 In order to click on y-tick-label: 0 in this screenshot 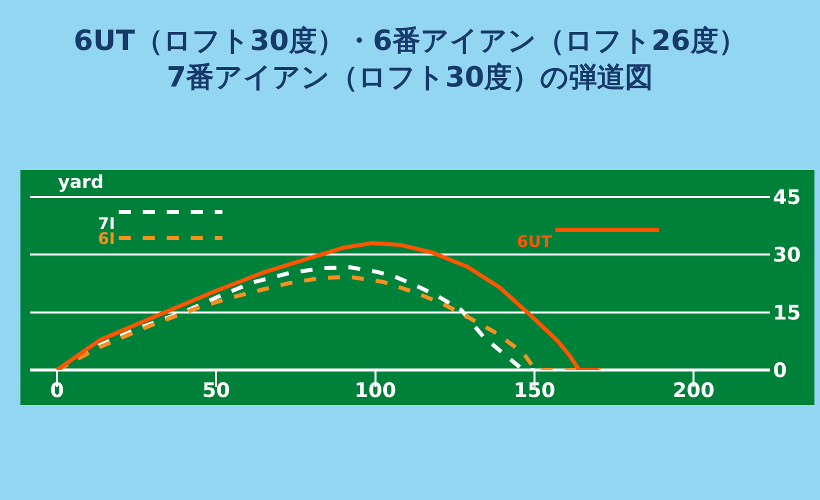, I will do `click(780, 370)`.